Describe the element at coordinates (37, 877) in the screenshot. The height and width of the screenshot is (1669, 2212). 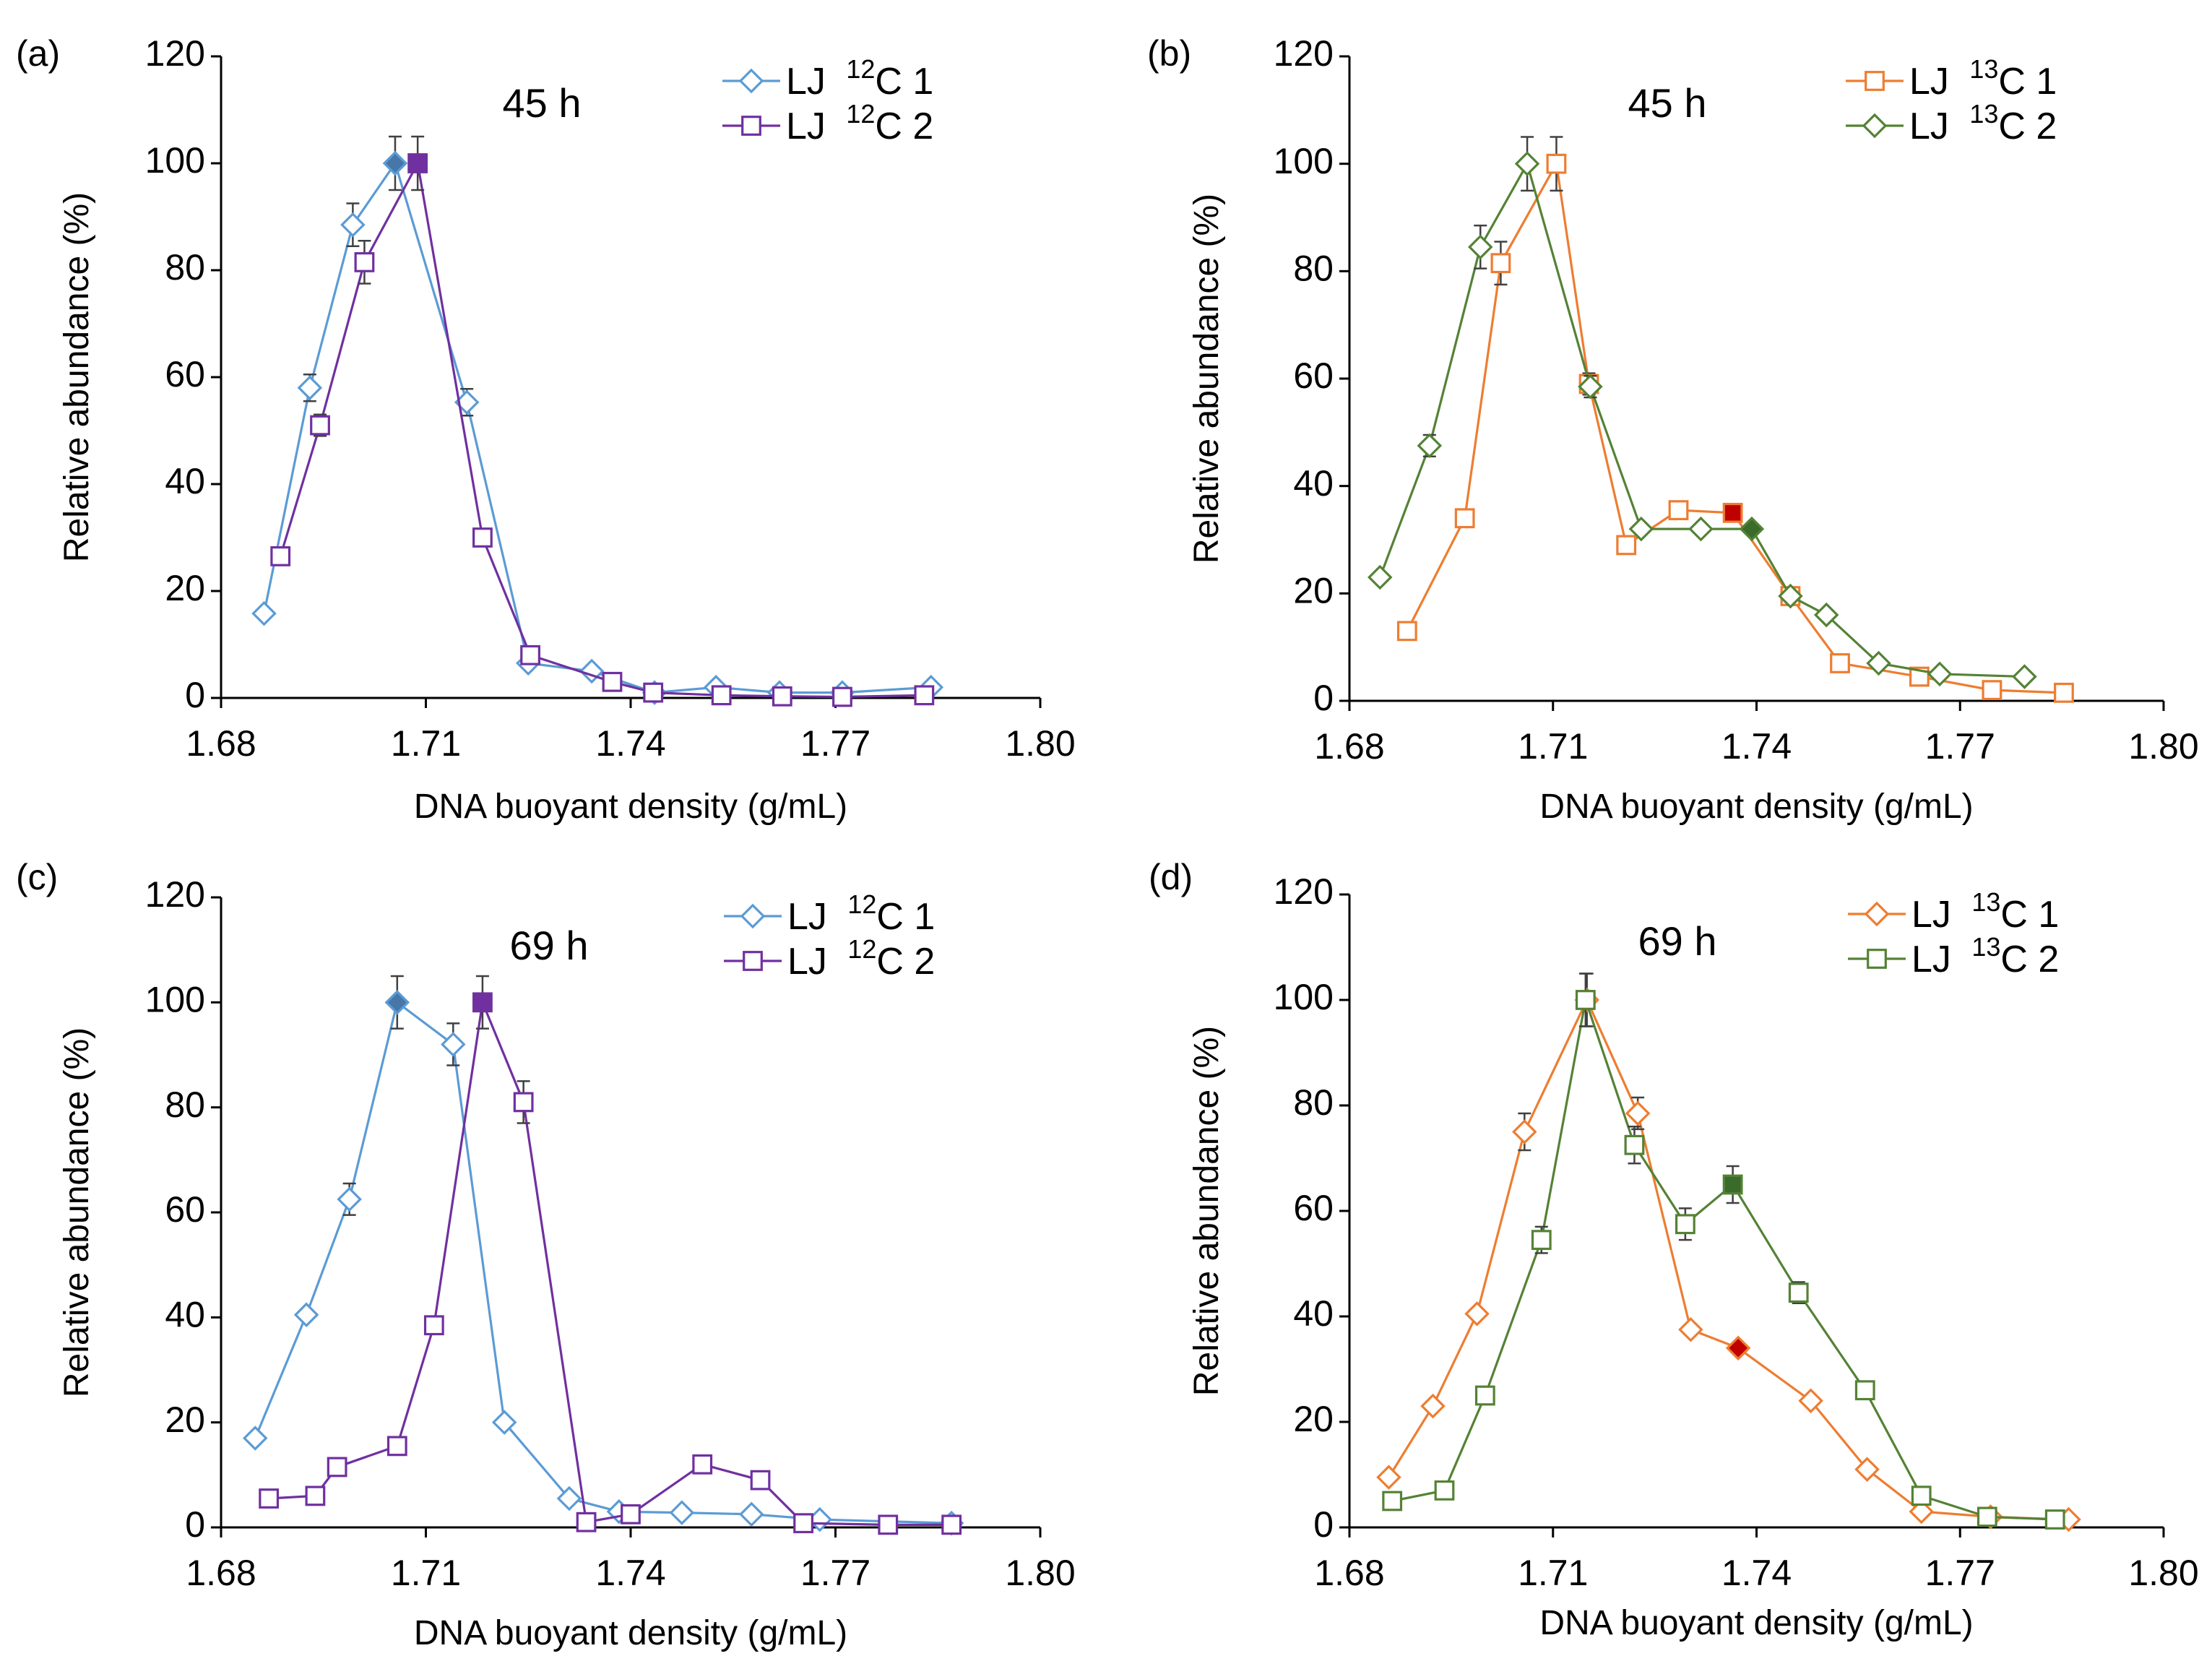
I see `panel-label: (c)` at that location.